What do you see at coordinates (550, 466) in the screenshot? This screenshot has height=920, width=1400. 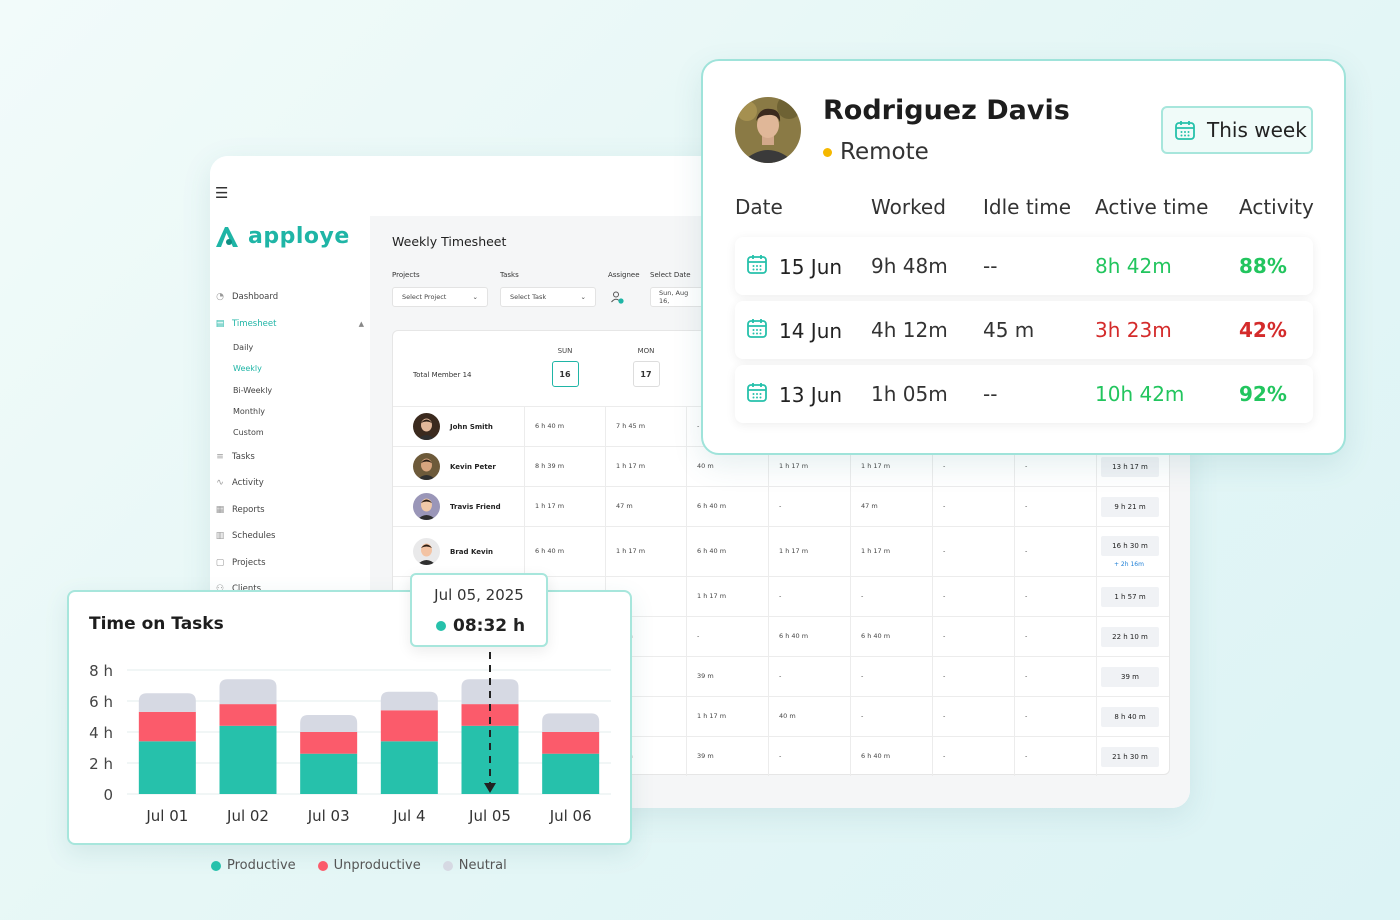 I see `time-cell: 8 h 39 m` at bounding box center [550, 466].